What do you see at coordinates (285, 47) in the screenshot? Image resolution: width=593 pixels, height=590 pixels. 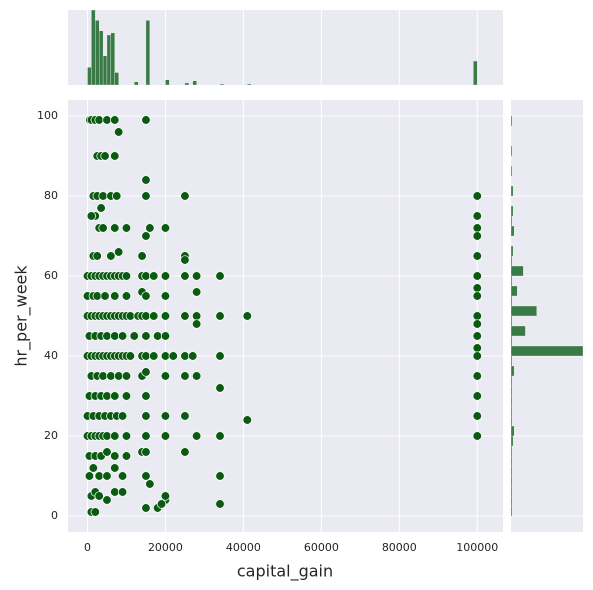 I see `top-marginal-panel` at bounding box center [285, 47].